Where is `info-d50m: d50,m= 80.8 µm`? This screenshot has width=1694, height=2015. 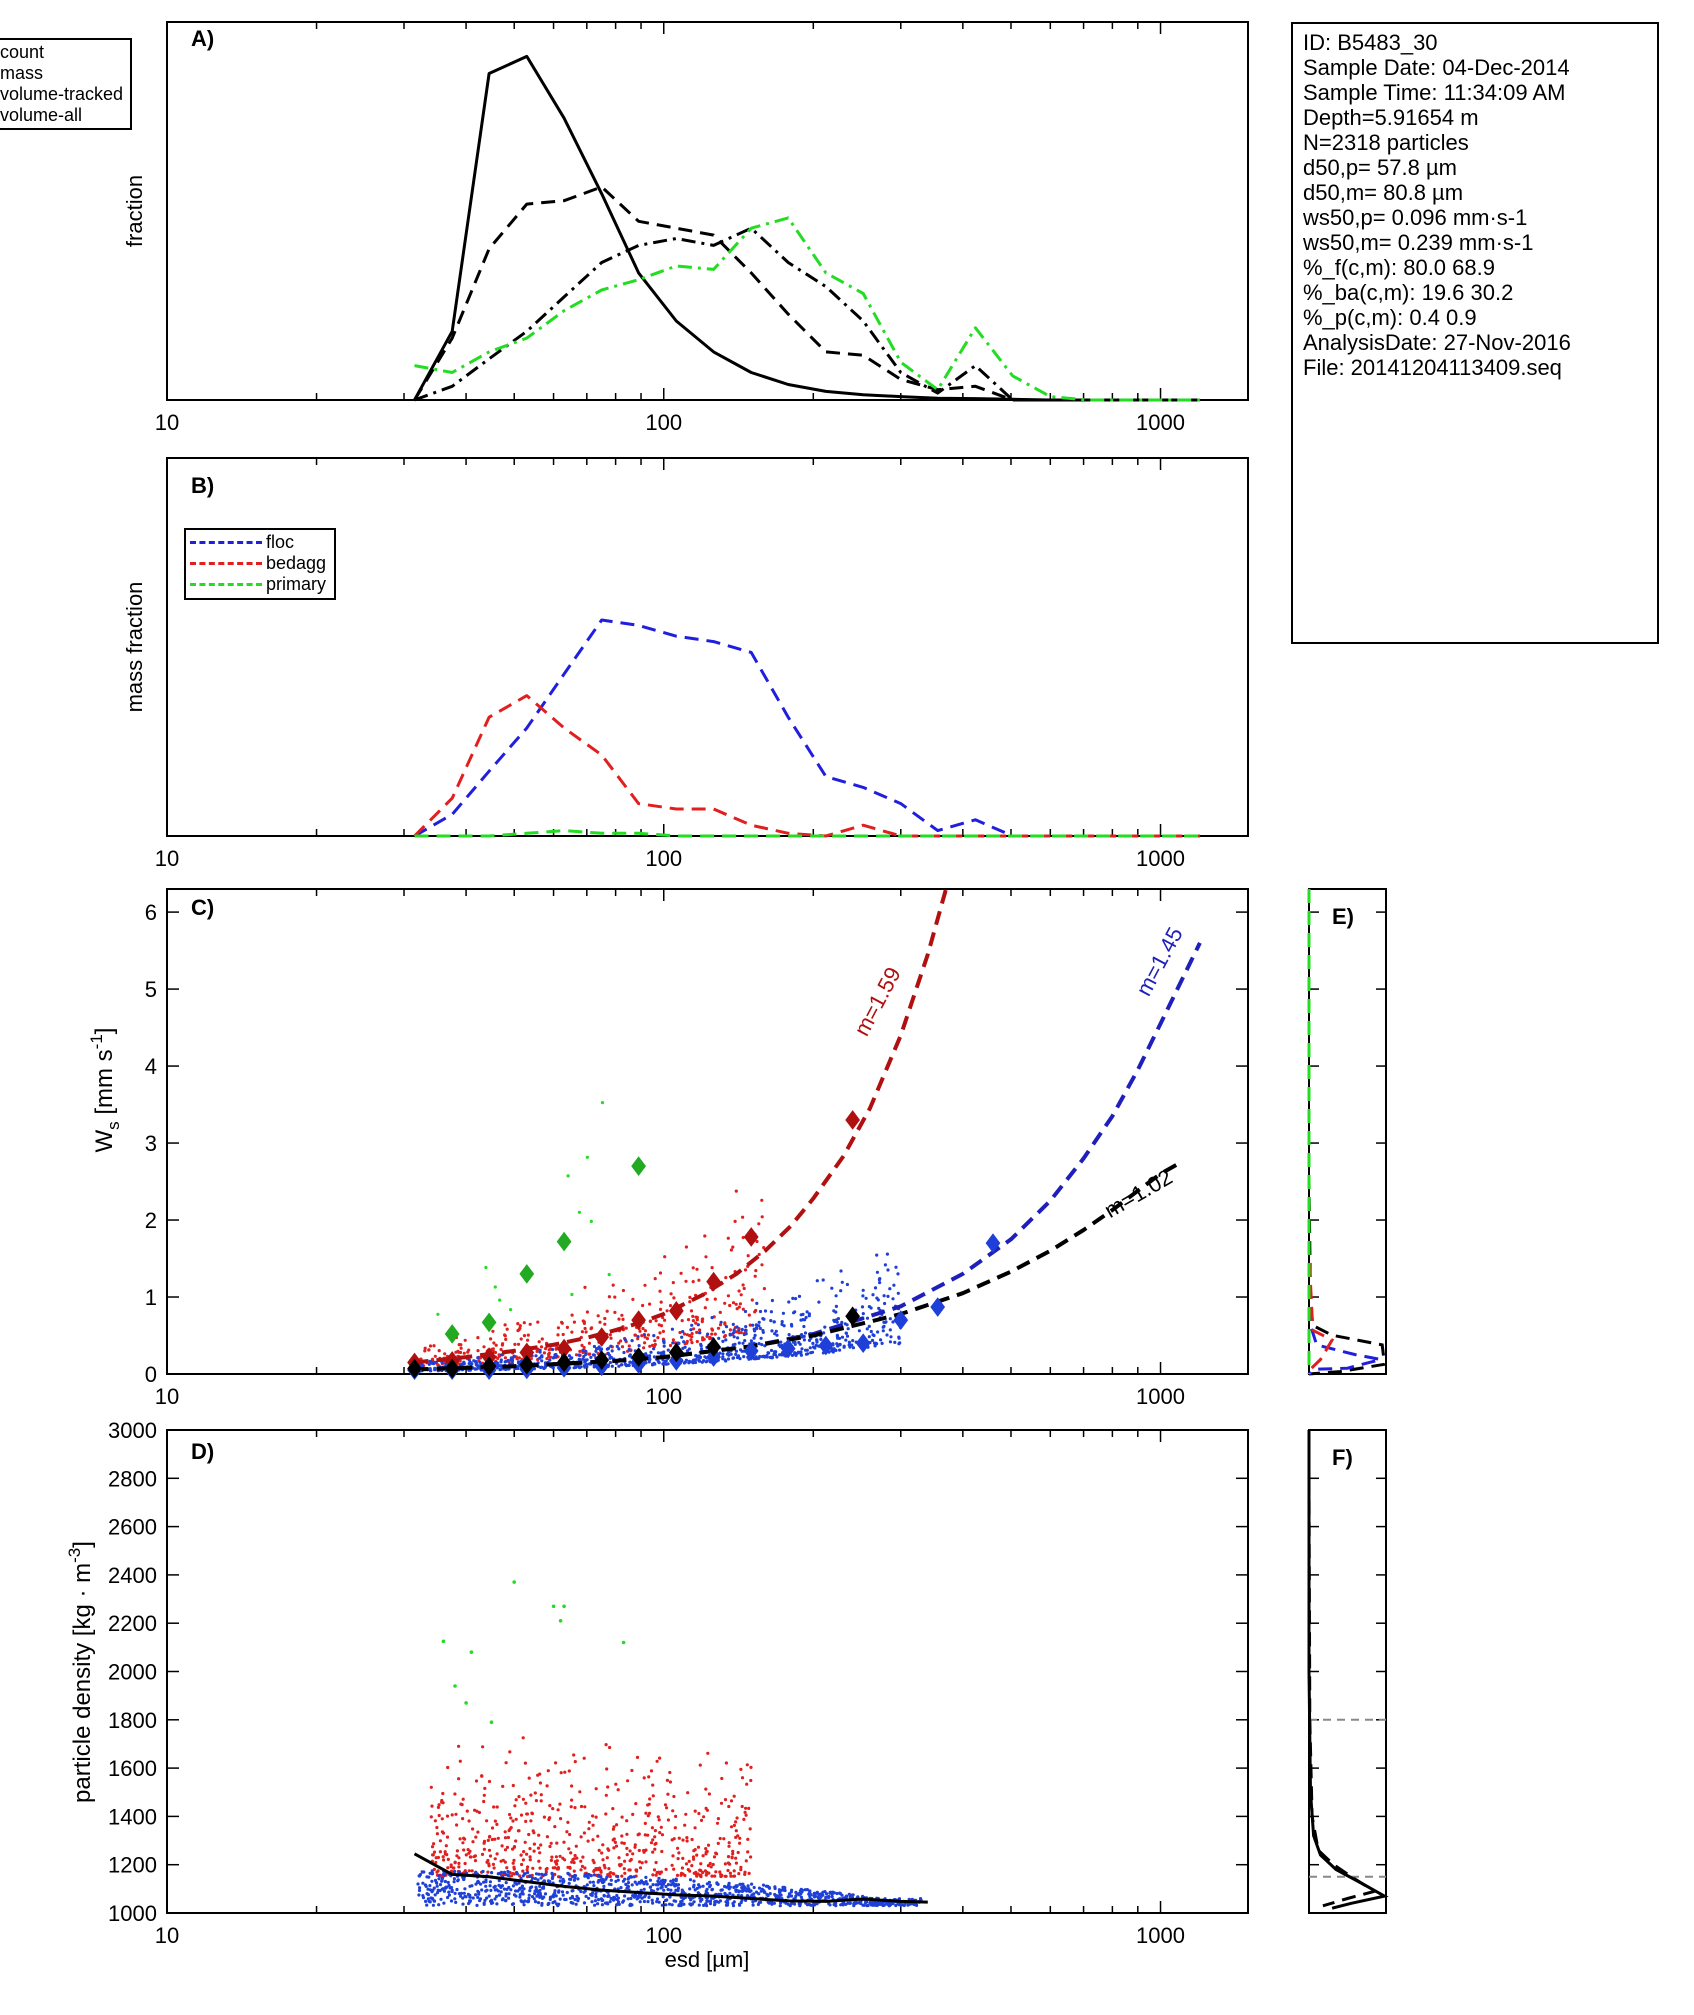 info-d50m: d50,m= 80.8 µm is located at coordinates (1383, 192).